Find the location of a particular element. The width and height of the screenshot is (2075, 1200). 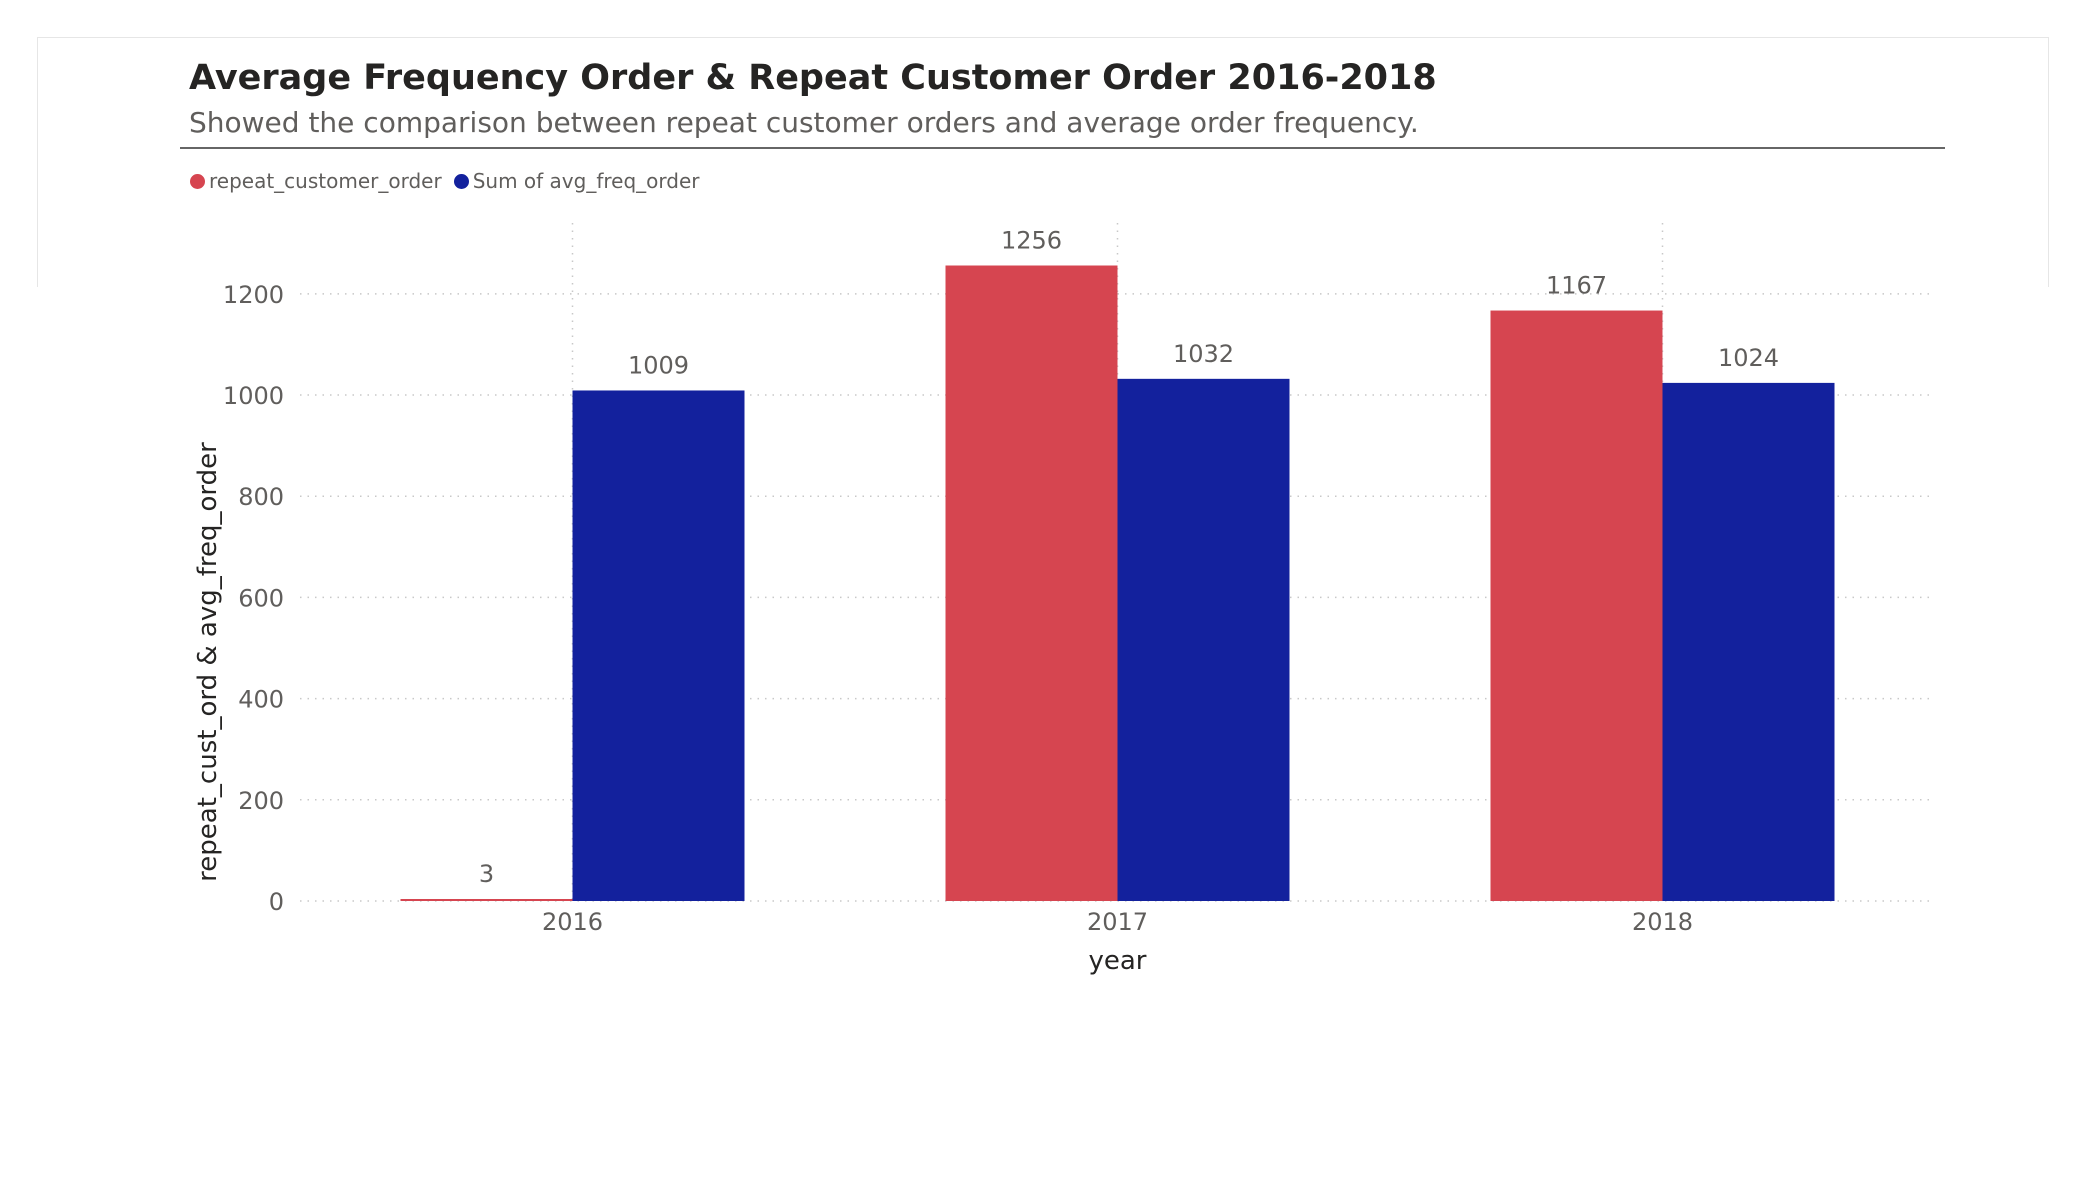

legend-item-avg-freq-order: Sum of avg_freq_order is located at coordinates (576, 181).